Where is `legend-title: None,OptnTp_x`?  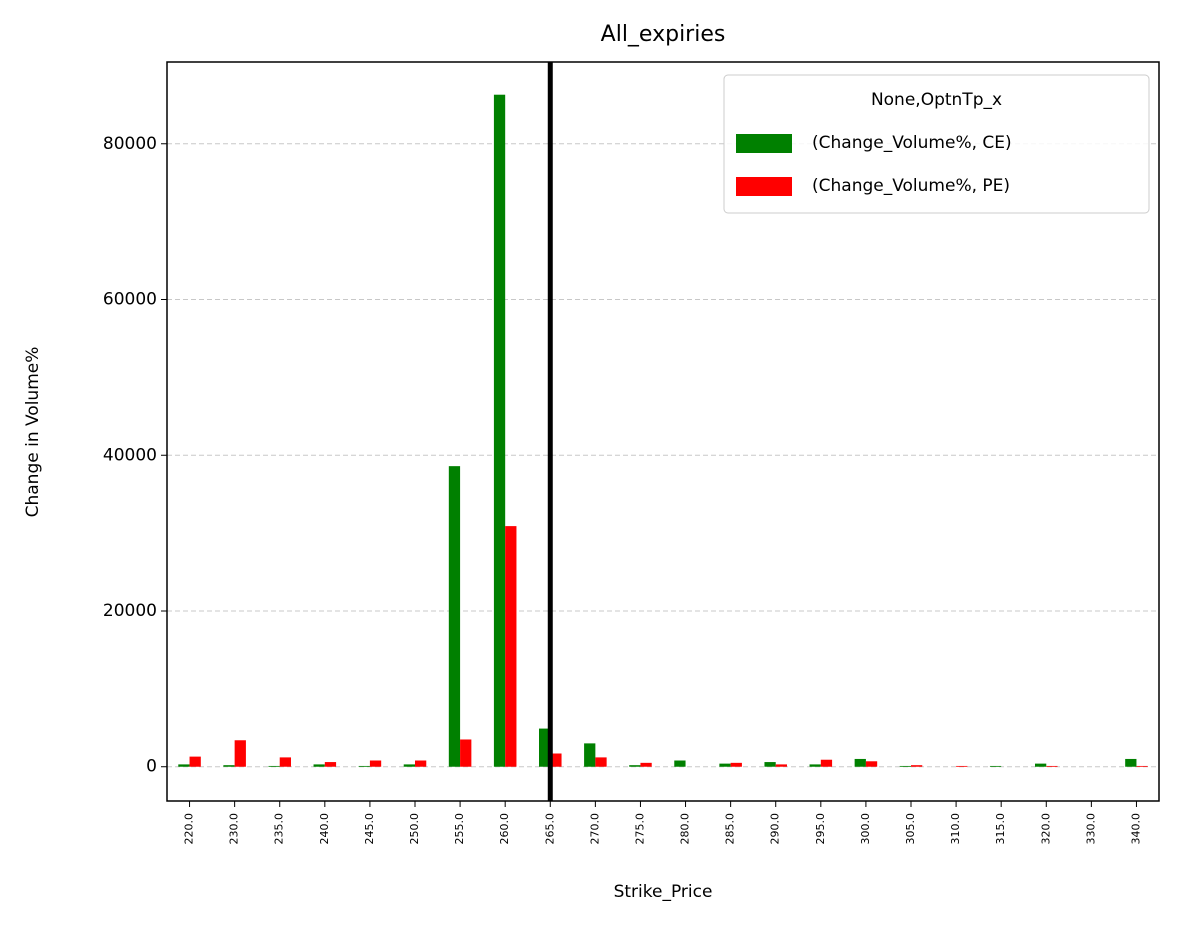
legend-title: None,OptnTp_x is located at coordinates (936, 100).